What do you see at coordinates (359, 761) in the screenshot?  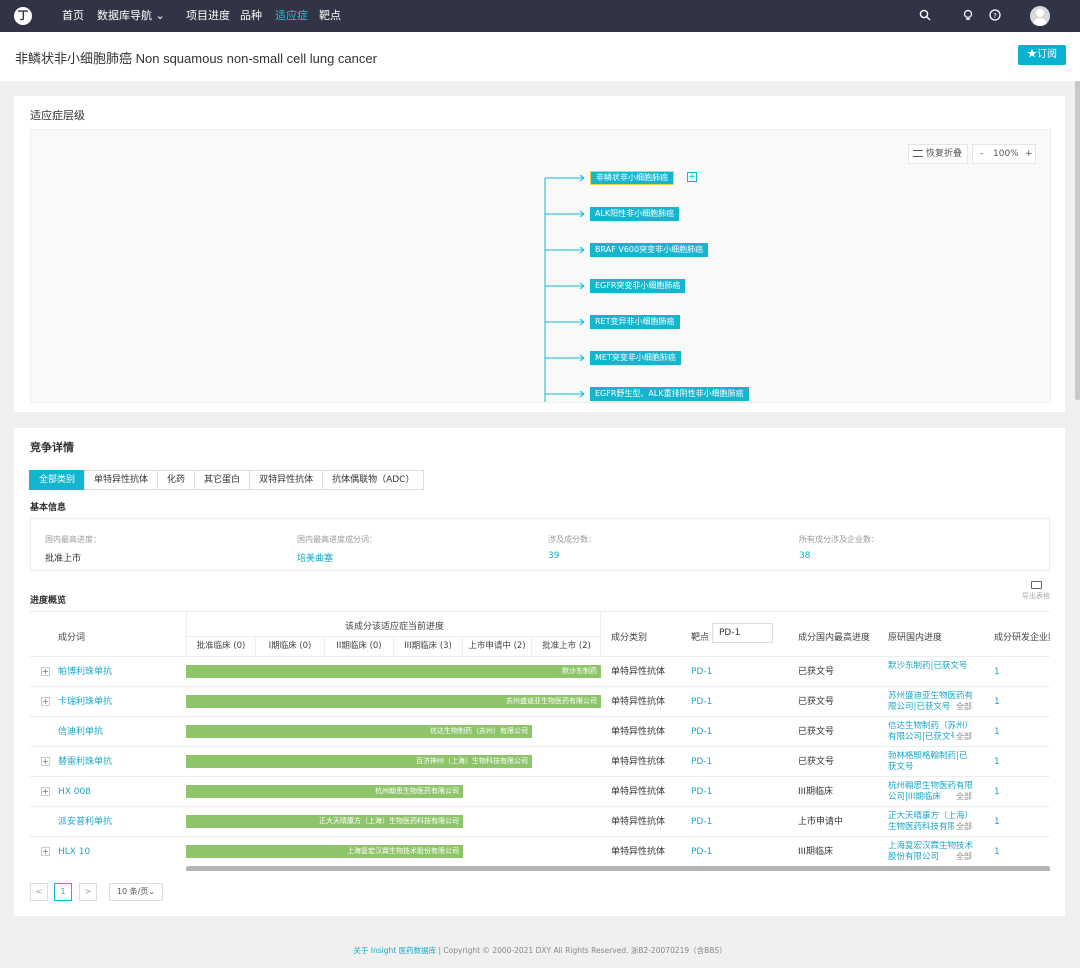 I see `progress-bar: 百济神州（上海）生物科技有限公司` at bounding box center [359, 761].